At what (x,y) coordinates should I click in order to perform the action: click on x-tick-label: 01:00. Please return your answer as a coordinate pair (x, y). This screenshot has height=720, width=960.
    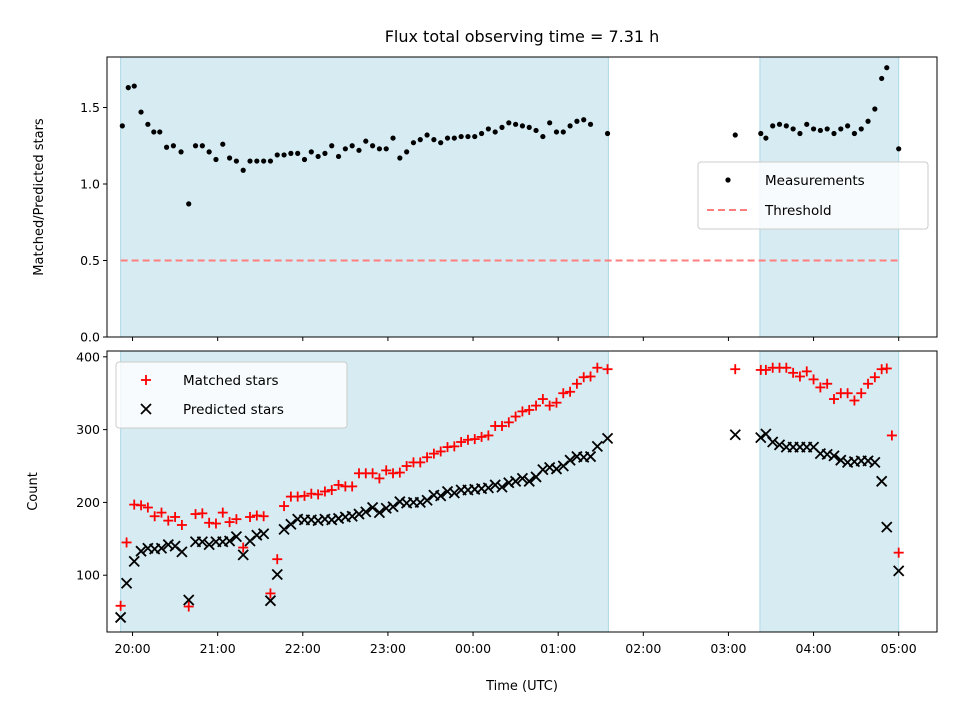
    Looking at the image, I should click on (558, 648).